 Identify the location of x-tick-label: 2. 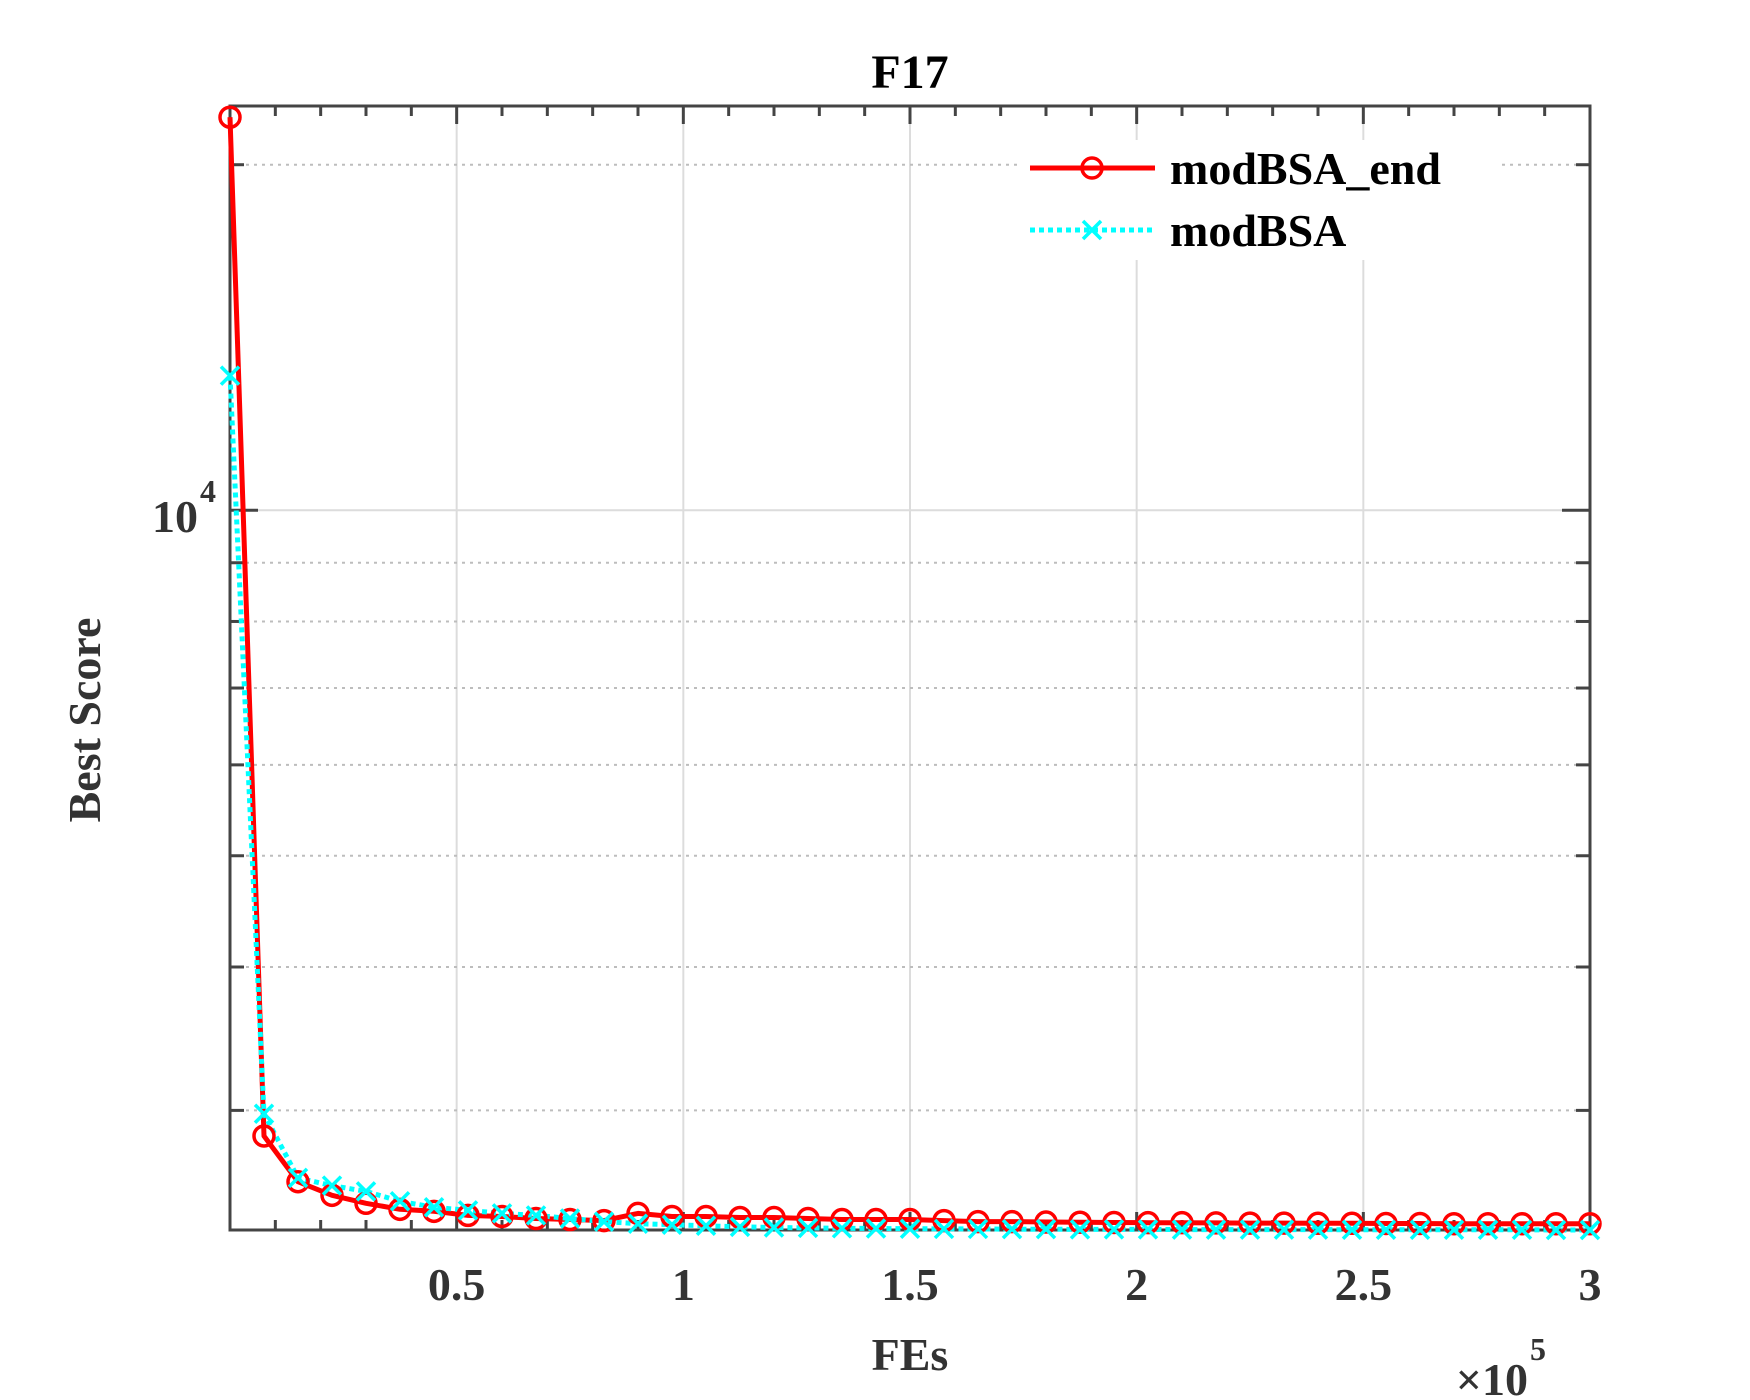
(1136, 1284).